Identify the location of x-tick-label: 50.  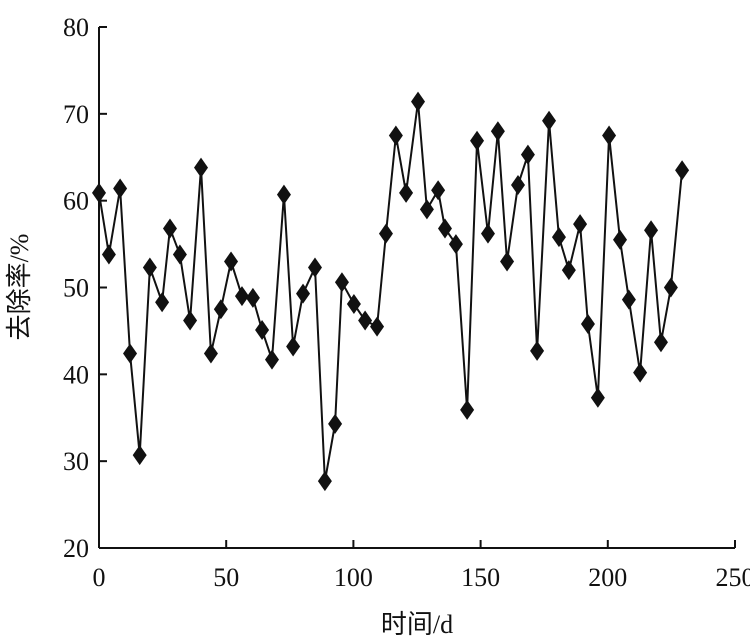
(226, 577).